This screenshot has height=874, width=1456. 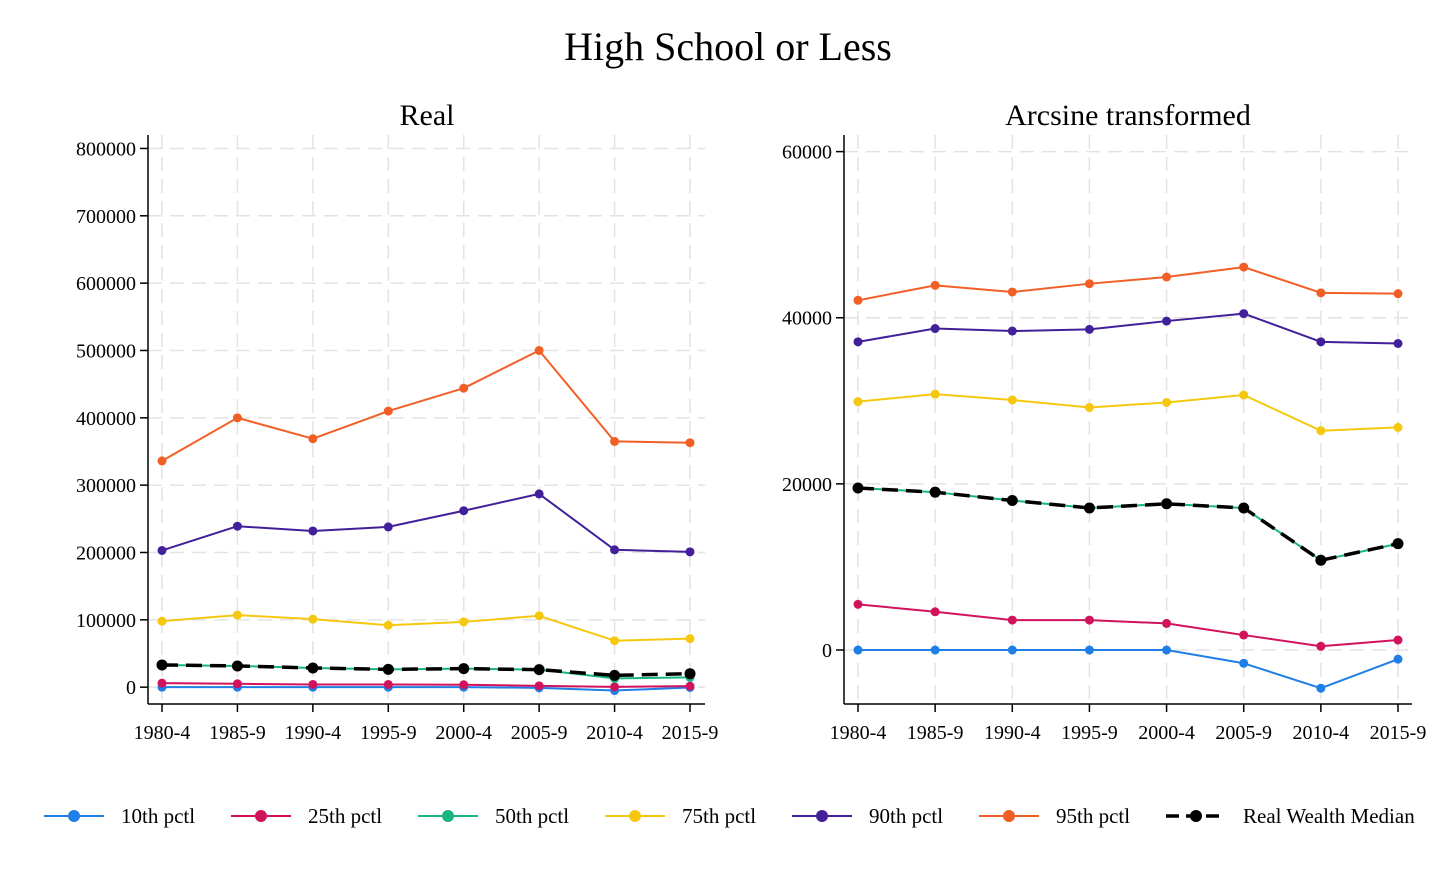 I want to click on y-tick-label-real-0: 0, so click(x=131, y=688).